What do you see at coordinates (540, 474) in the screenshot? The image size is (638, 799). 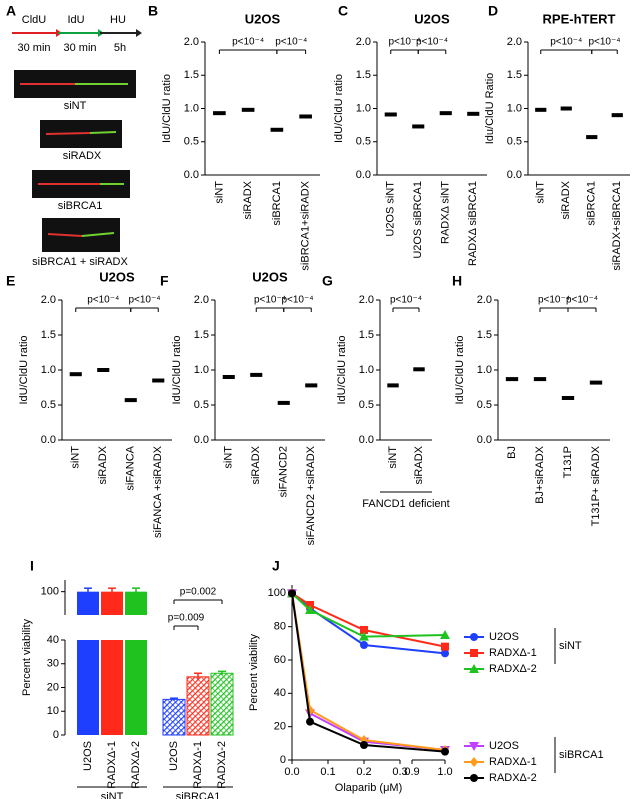 I see `x-tick-label: BJ+siRADX` at bounding box center [540, 474].